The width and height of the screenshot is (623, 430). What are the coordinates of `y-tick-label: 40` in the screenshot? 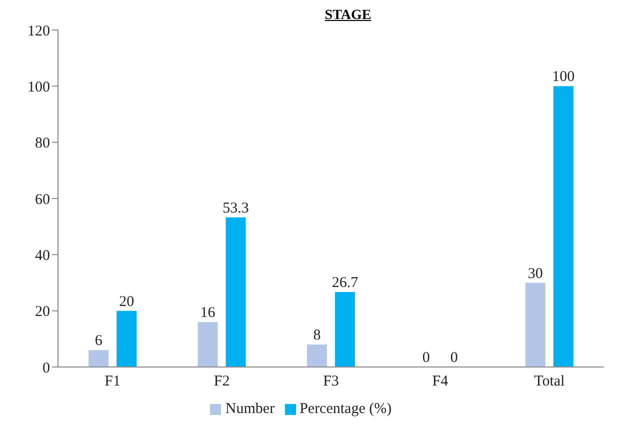 It's located at (42, 256).